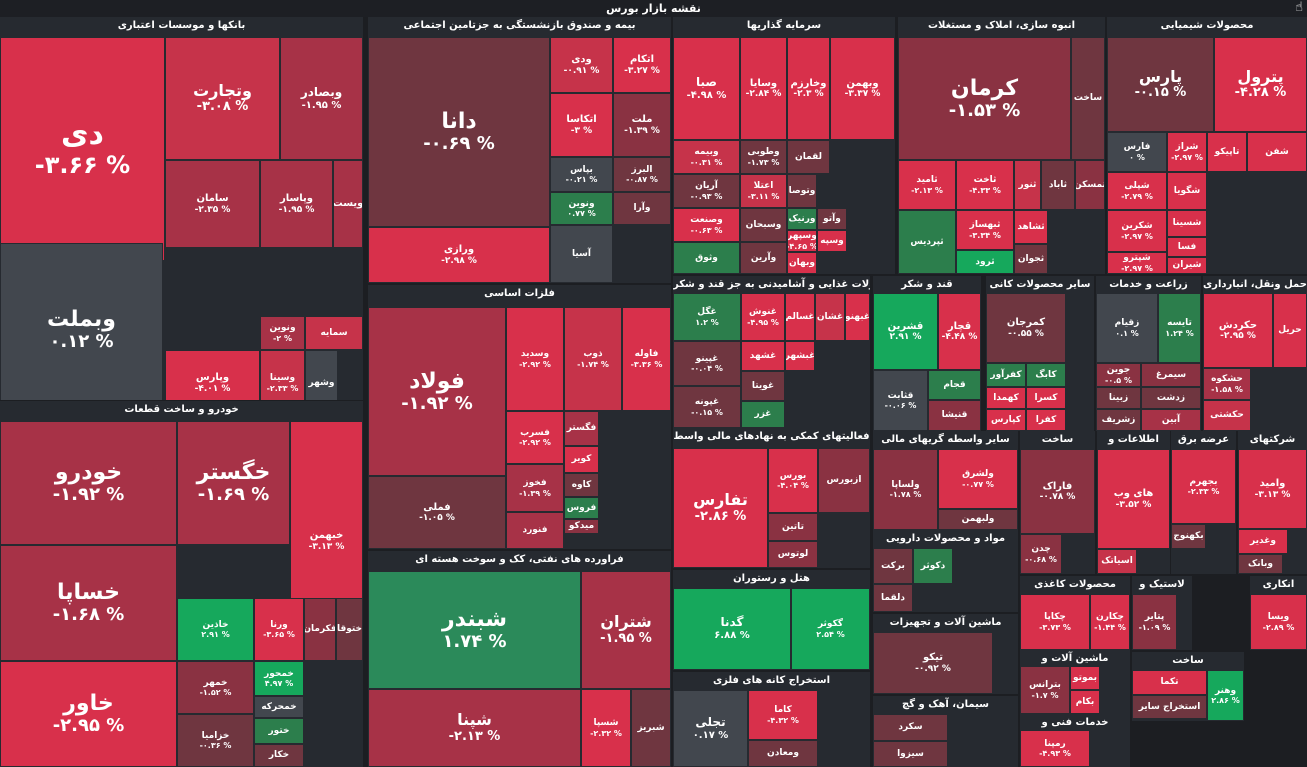 Image resolution: width=1307 pixels, height=767 pixels. I want to click on stock-tile: حکشتی, so click(1227, 415).